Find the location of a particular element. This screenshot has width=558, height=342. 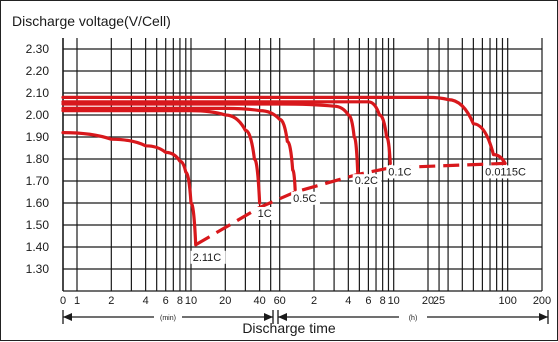

arrow-label: (min) is located at coordinates (168, 318).